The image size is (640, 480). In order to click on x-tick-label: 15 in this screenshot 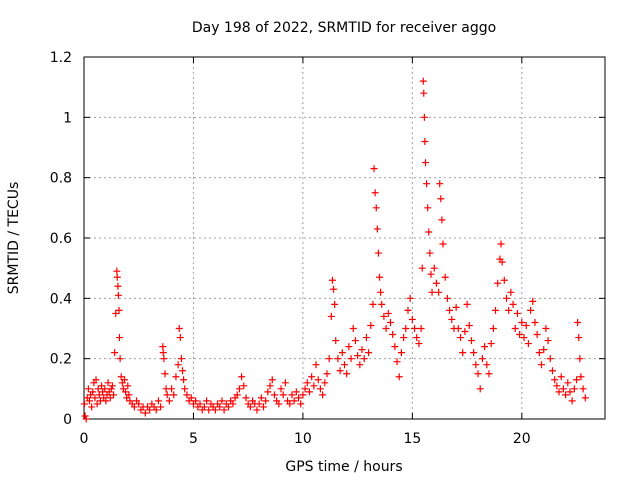, I will do `click(412, 439)`.